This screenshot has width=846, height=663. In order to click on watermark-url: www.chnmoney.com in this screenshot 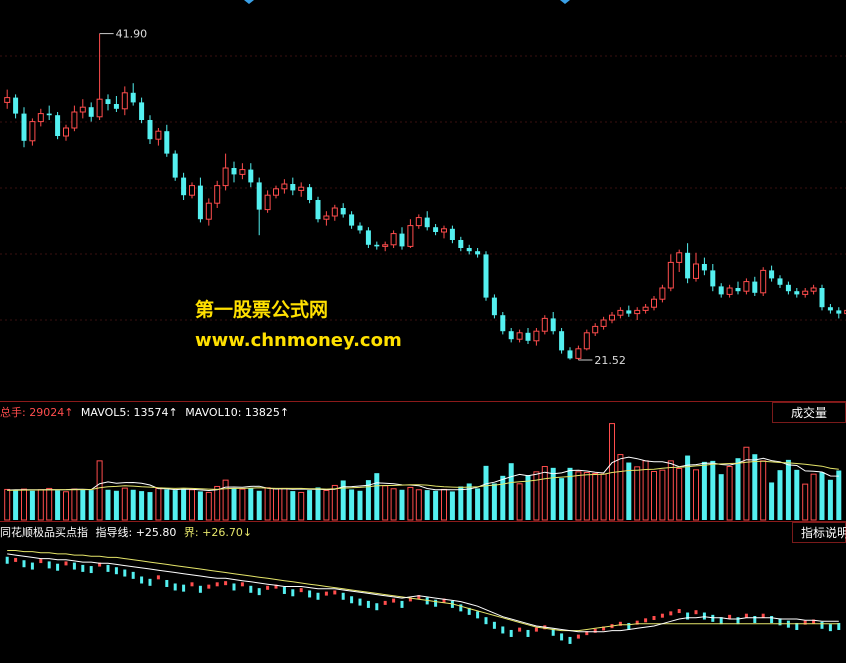, I will do `click(298, 340)`.